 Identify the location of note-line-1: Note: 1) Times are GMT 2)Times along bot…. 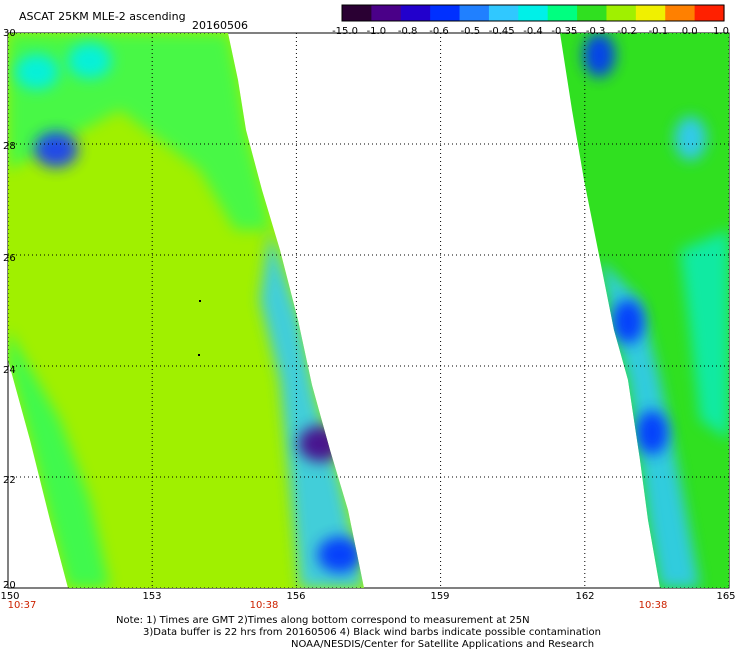
(323, 620).